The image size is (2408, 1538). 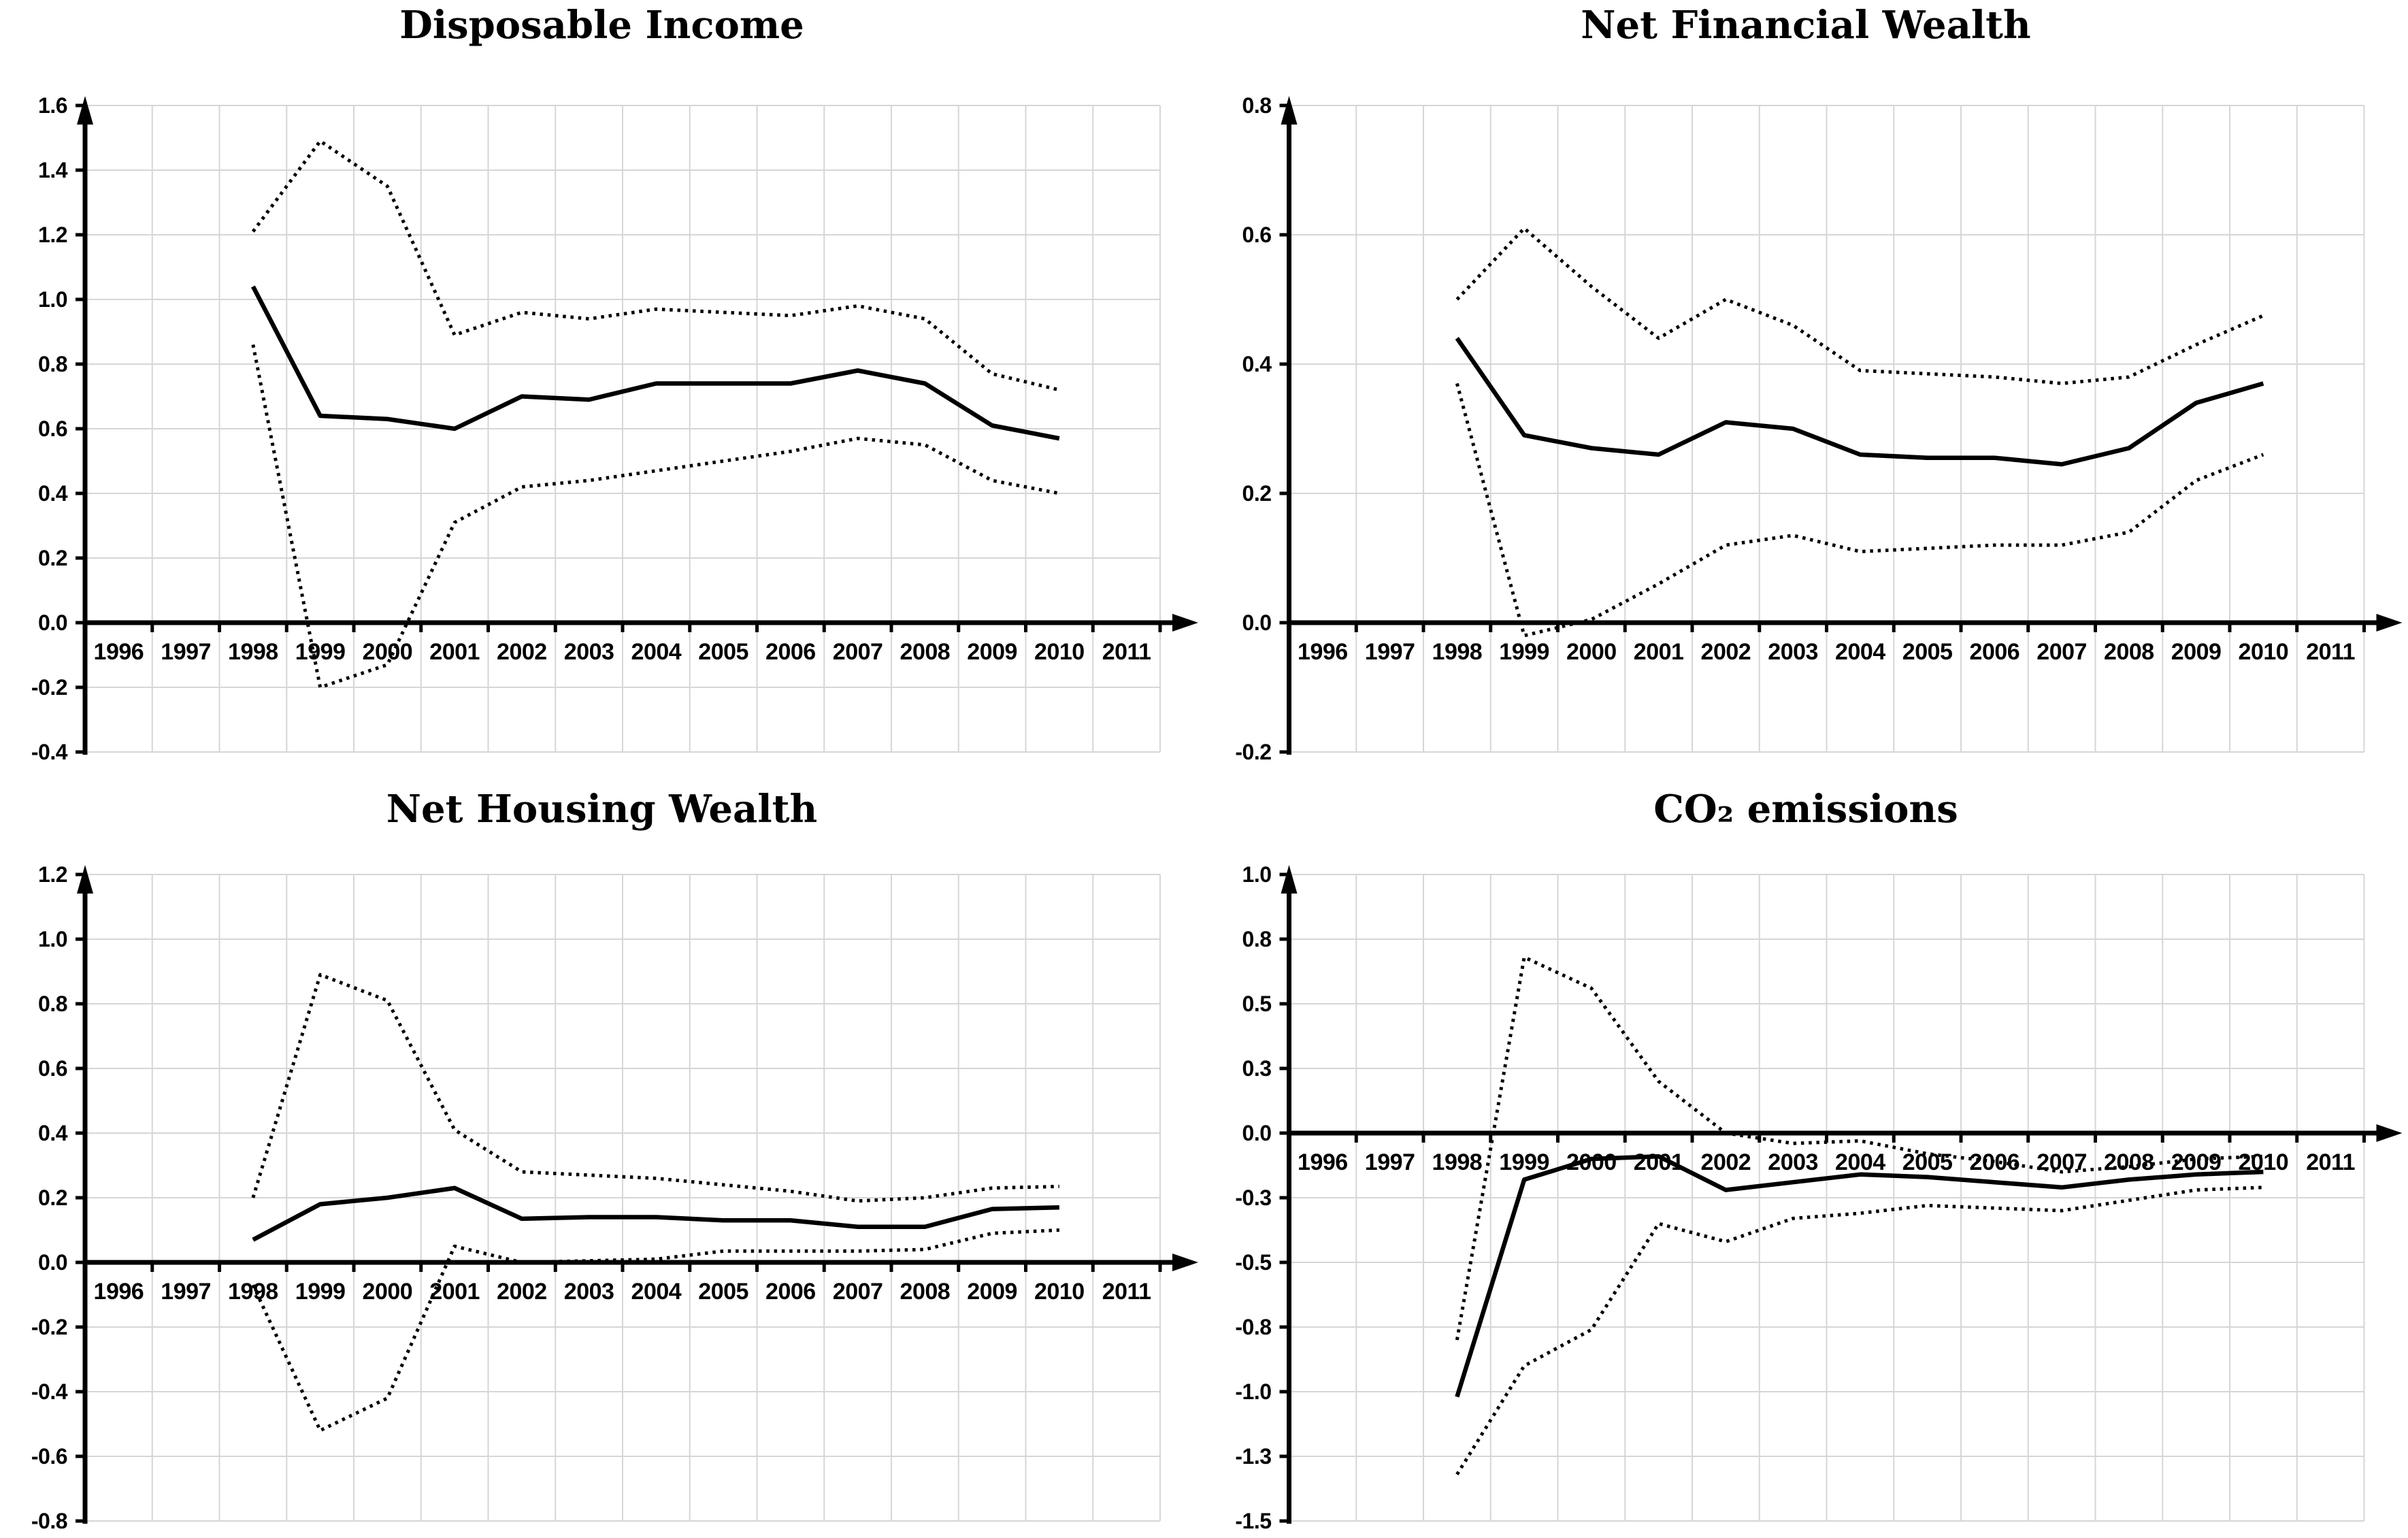 I want to click on y-tick-label: -0.5, so click(x=1253, y=1262).